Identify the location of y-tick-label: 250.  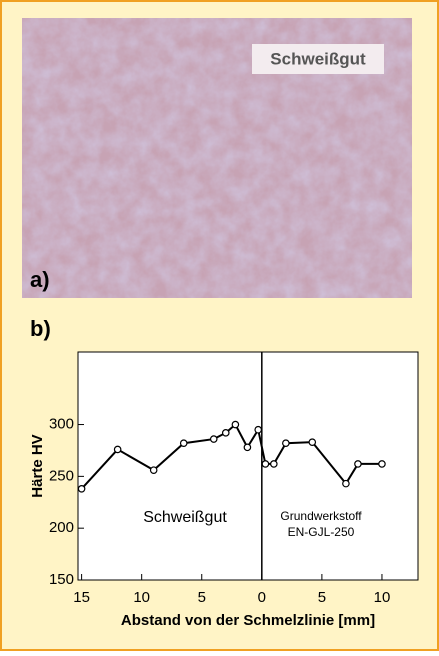
(61, 475).